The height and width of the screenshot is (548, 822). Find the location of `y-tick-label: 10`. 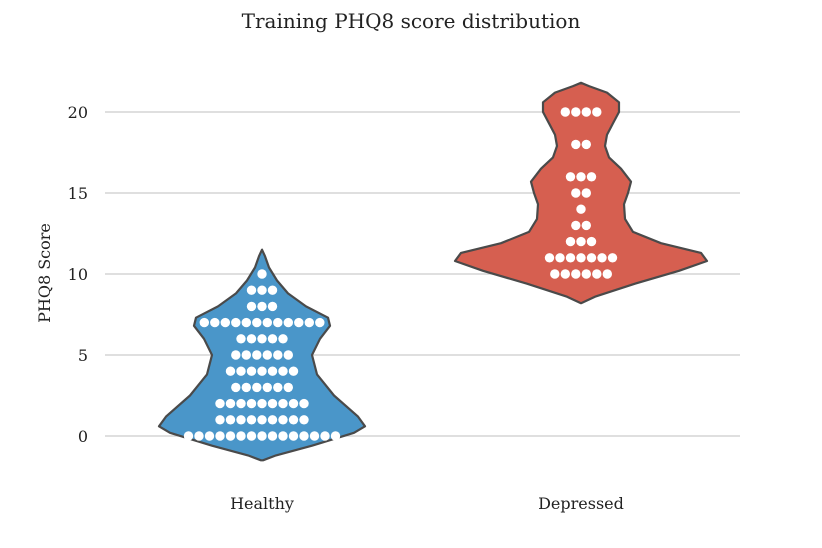

y-tick-label: 10 is located at coordinates (78, 274).